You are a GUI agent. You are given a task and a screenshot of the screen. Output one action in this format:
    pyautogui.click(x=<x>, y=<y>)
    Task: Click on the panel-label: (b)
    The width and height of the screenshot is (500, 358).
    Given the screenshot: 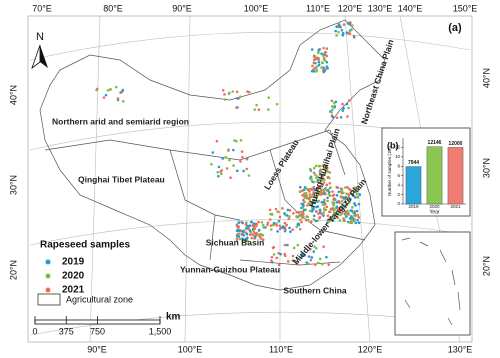 What is the action you would take?
    pyautogui.click(x=393, y=145)
    